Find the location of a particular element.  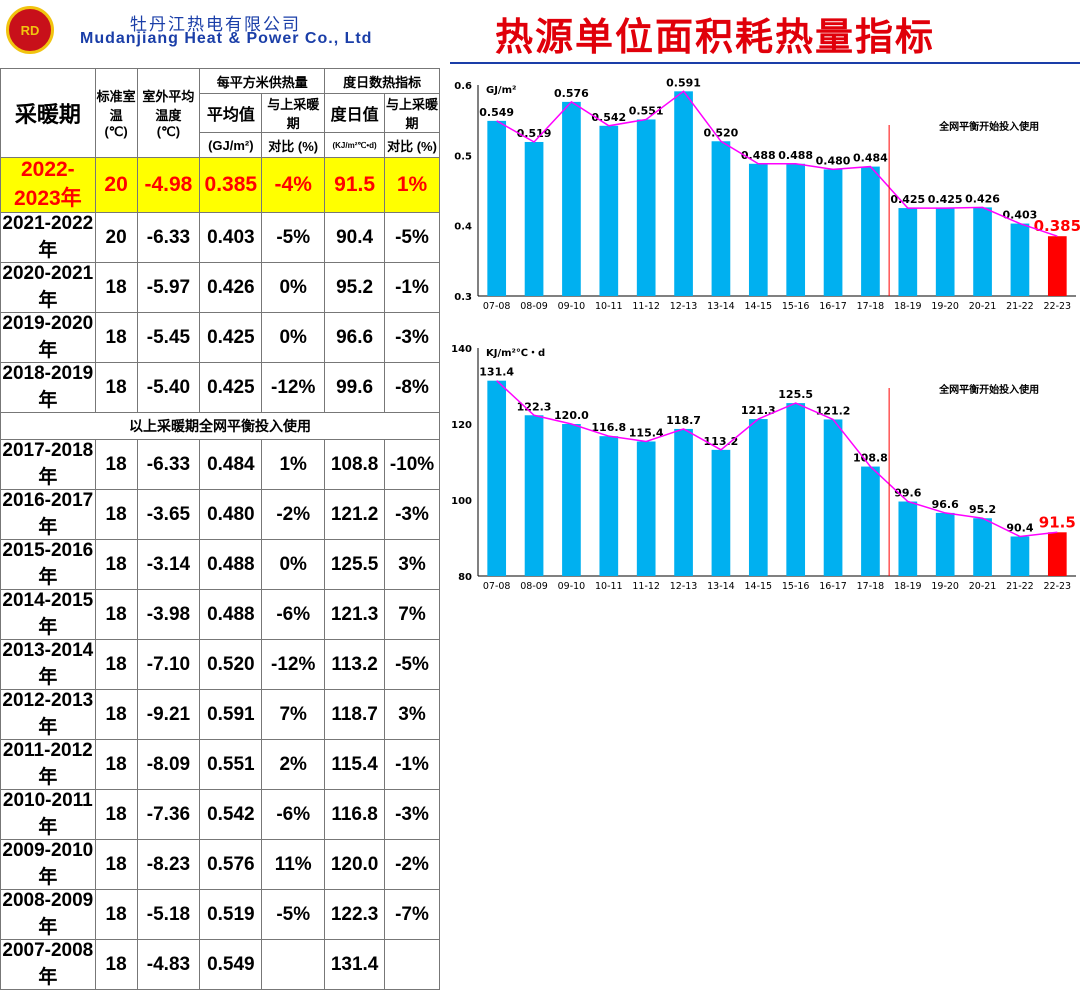

page-title: 热源单位面积耗热量指标 is located at coordinates (715, 37).